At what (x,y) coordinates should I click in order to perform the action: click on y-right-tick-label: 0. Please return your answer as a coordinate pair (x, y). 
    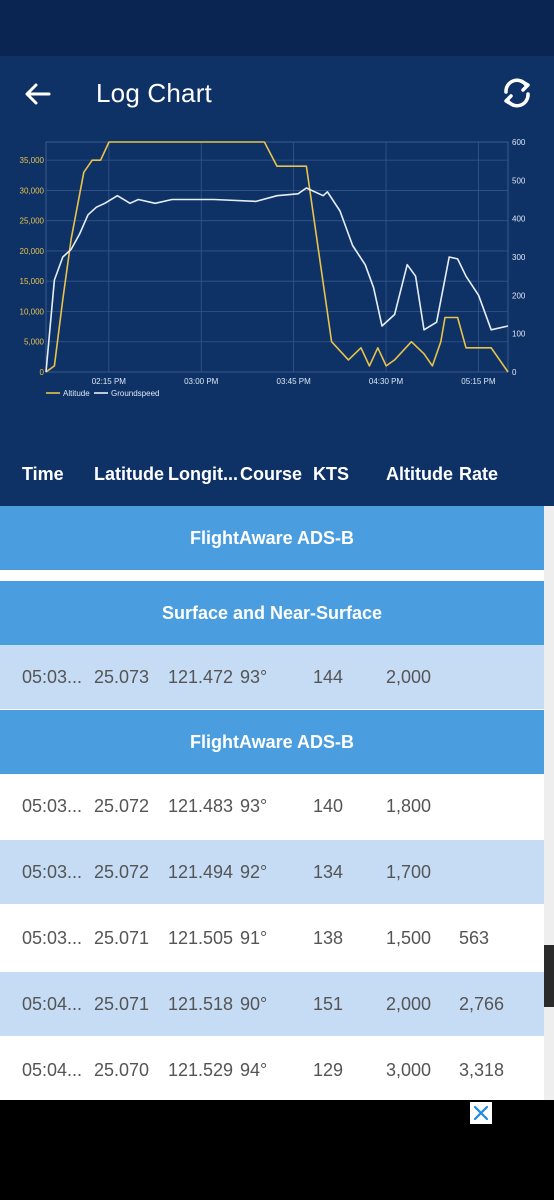
    Looking at the image, I should click on (514, 372).